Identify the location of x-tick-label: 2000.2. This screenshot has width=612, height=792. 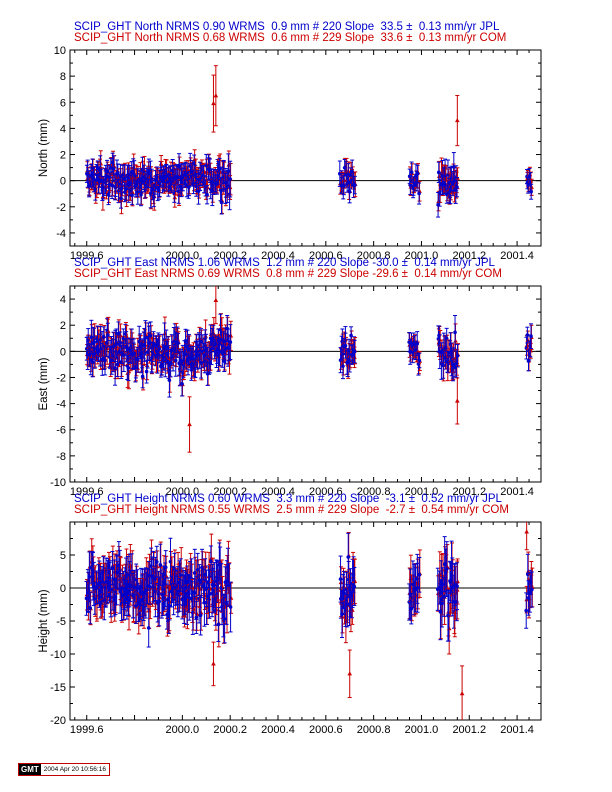
(230, 492).